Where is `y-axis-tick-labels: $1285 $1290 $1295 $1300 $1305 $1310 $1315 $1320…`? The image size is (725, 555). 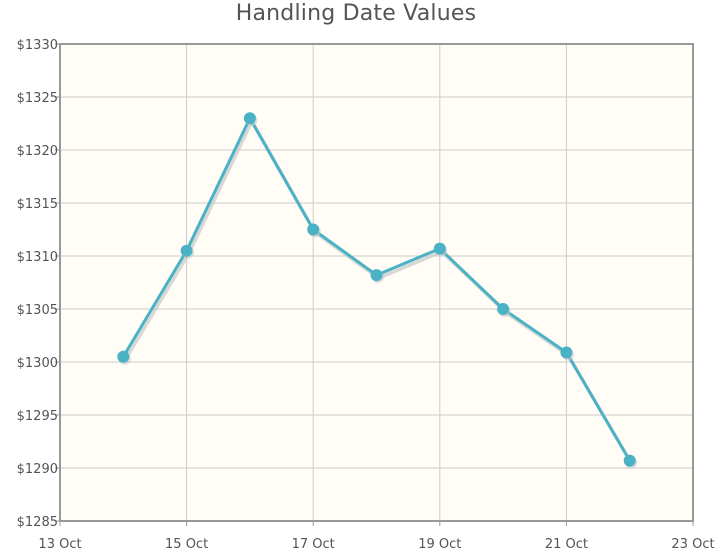
y-axis-tick-labels: $1285 $1290 $1295 $1300 $1305 $1310 $1315 $1320… is located at coordinates (37, 284).